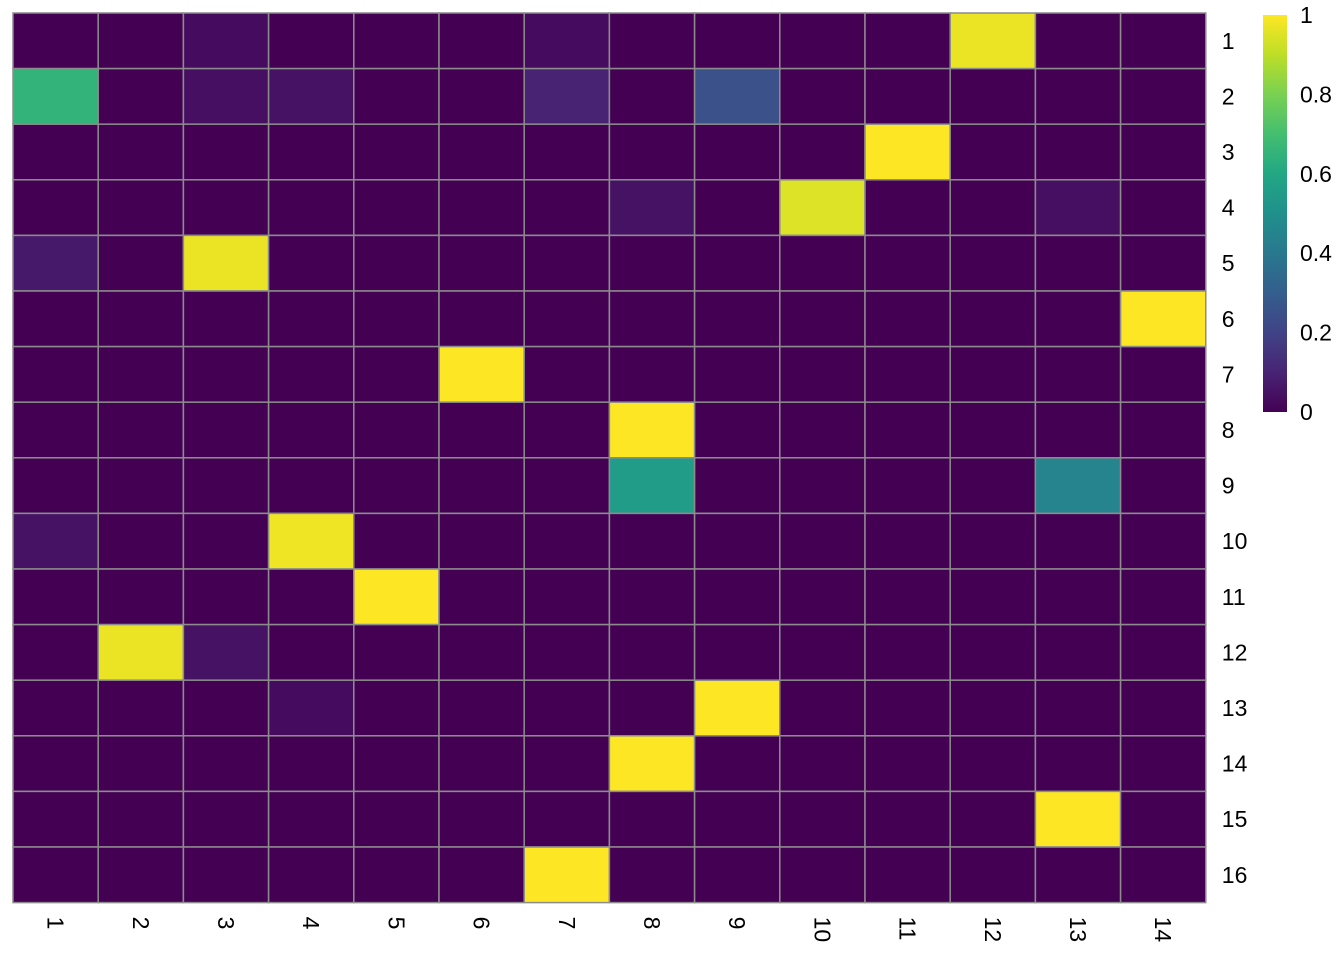  Describe the element at coordinates (1316, 253) in the screenshot. I see `legend-tick-label: 0.4` at that location.